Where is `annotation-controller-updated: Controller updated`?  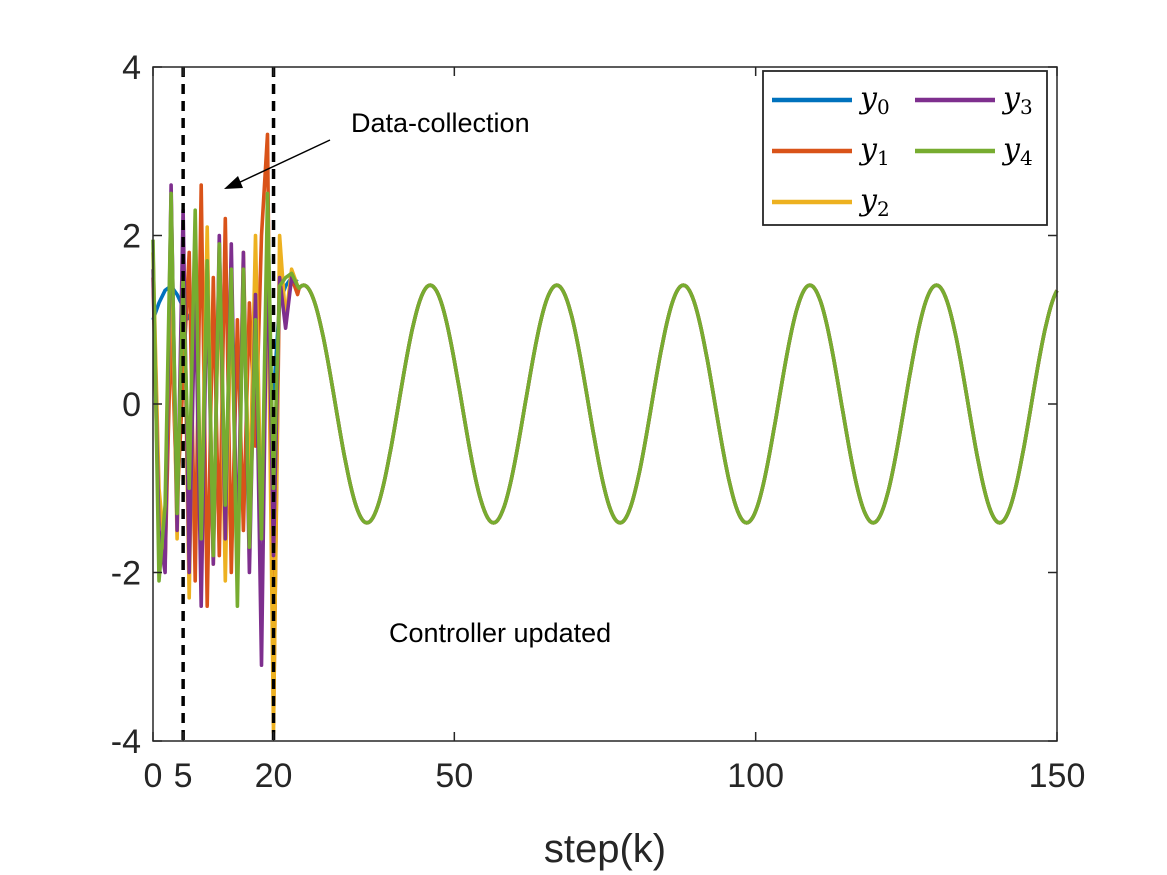 annotation-controller-updated: Controller updated is located at coordinates (500, 633).